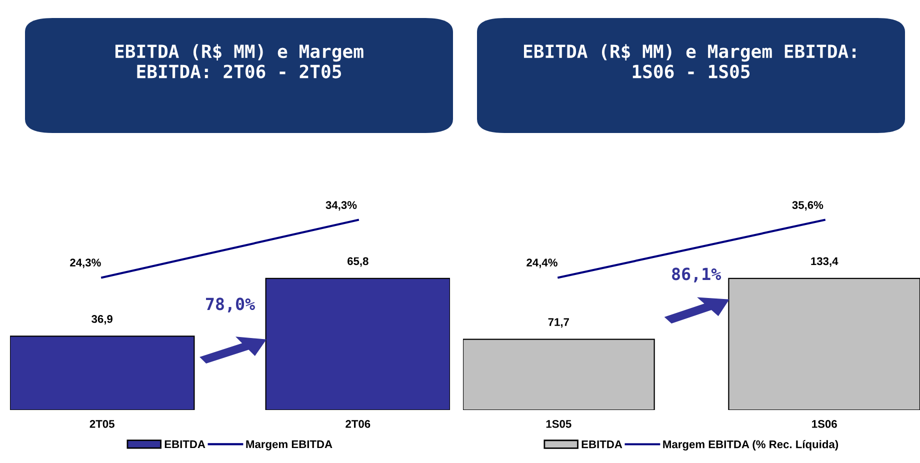 Image resolution: width=920 pixels, height=463 pixels. I want to click on data-label: 24,4%, so click(542, 263).